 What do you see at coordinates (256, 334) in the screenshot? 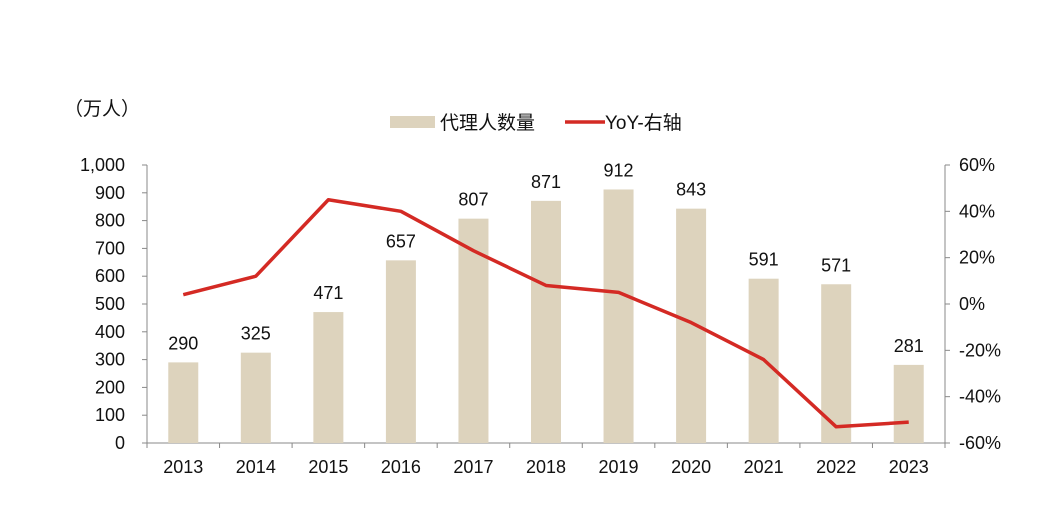
I see `bar-data-label: 325` at bounding box center [256, 334].